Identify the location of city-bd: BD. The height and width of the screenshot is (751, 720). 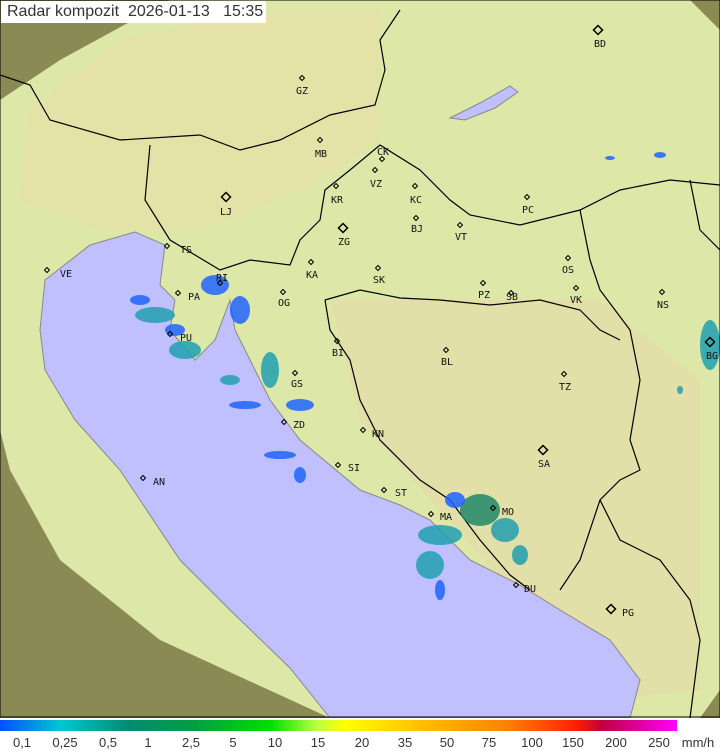
(599, 37).